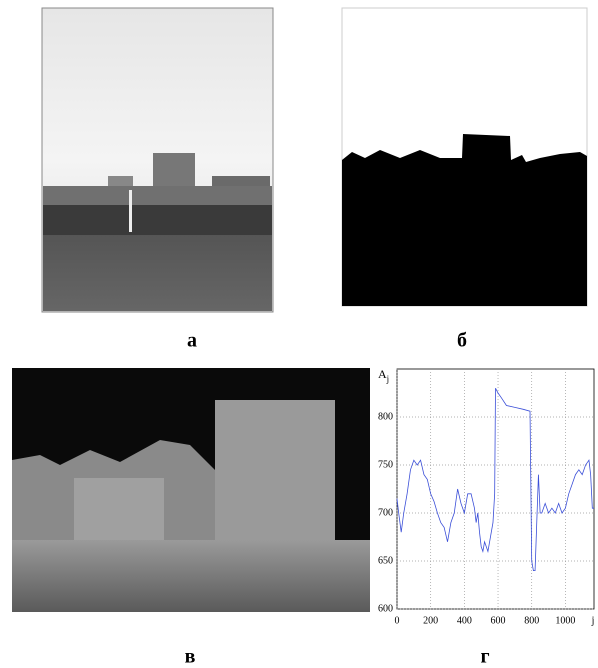 Image resolution: width=598 pixels, height=668 pixels. I want to click on y-tick-label: 800, so click(385, 416).